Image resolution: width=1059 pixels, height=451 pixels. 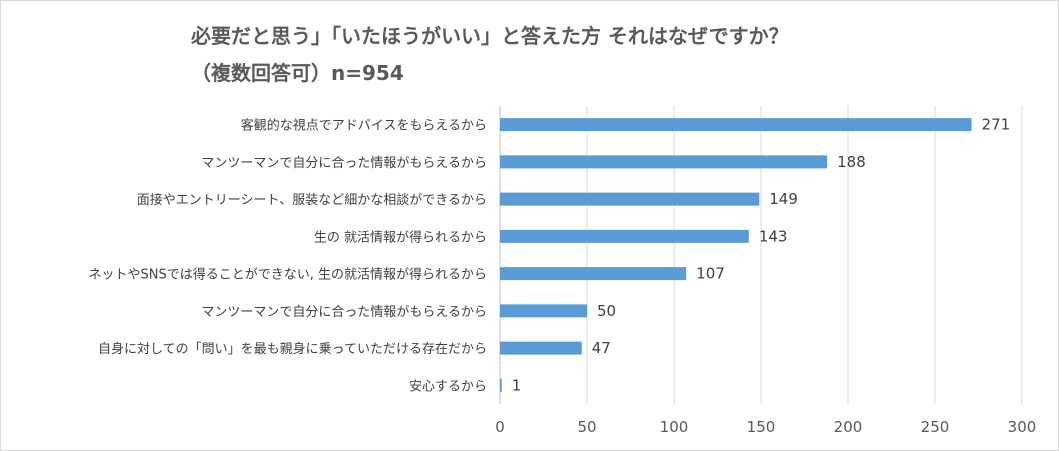 I want to click on chart-title-line-2: （複数回答可）n=954, so click(x=297, y=73).